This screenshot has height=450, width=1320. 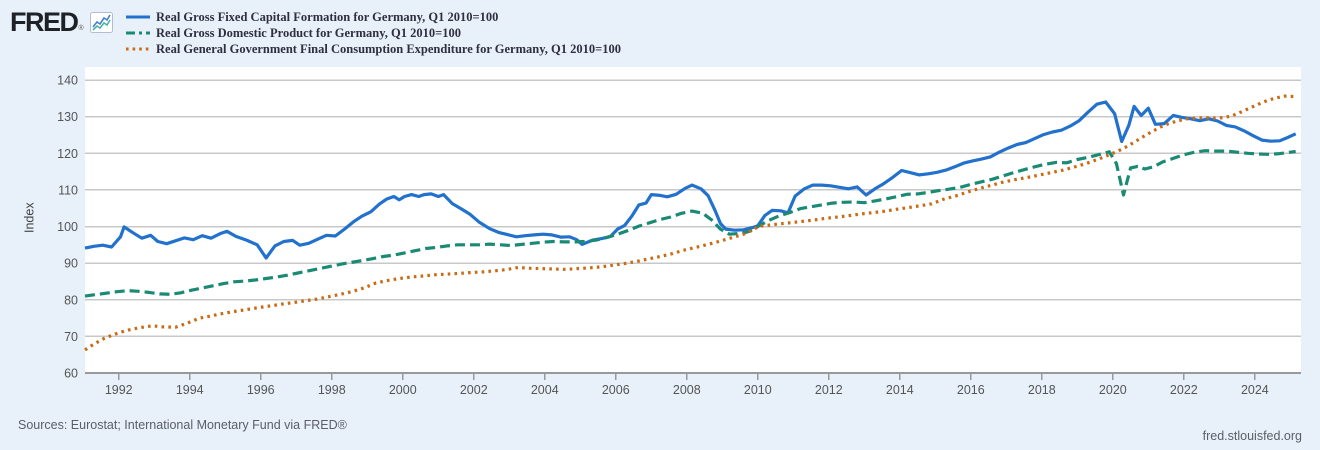 I want to click on fred-logo-text: FRED, so click(x=44, y=22).